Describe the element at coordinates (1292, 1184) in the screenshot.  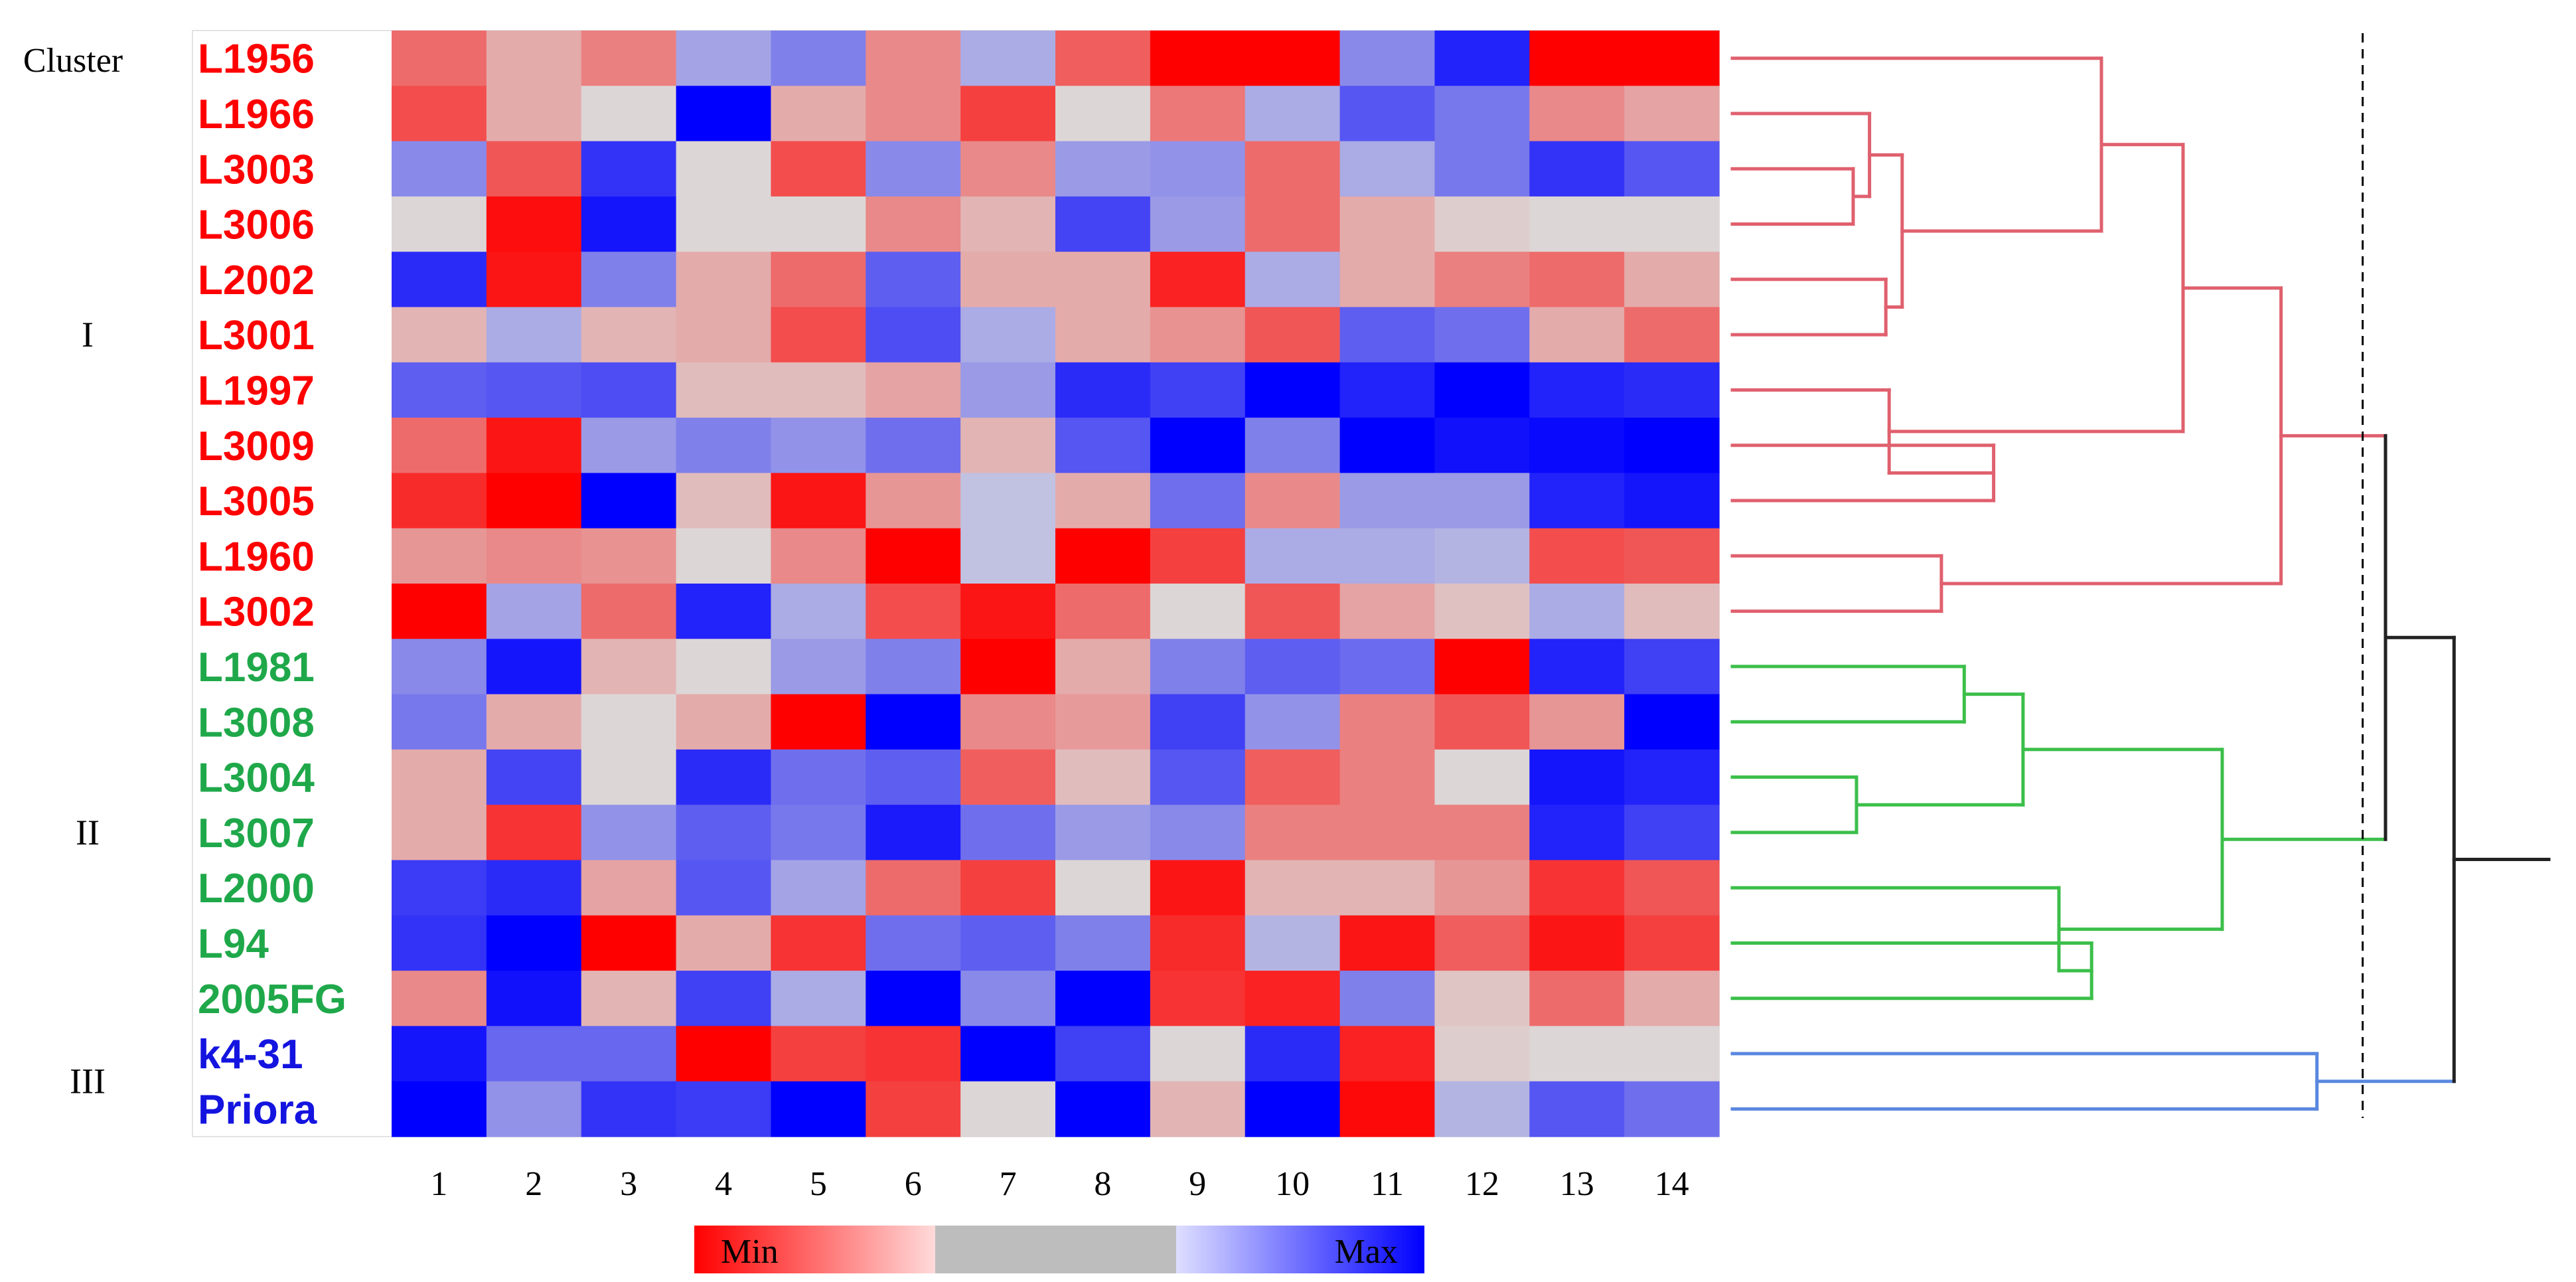
I see `column-label: 10` at that location.